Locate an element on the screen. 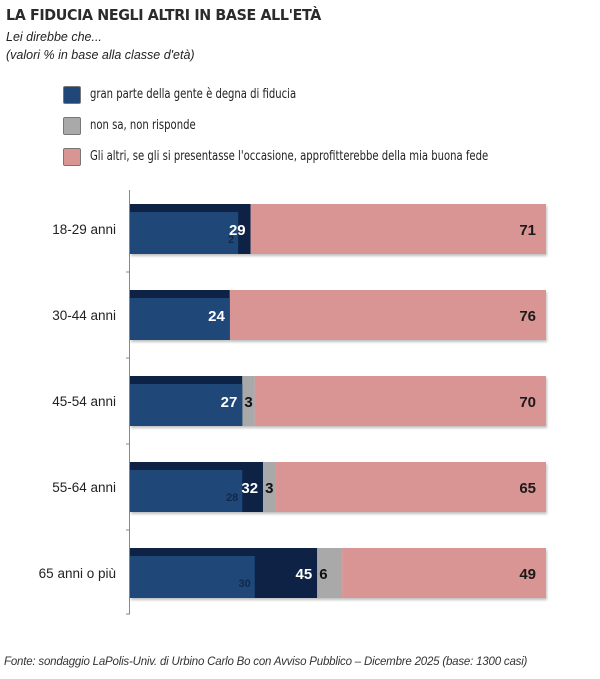  category-label: 55-64 anni is located at coordinates (84, 487).